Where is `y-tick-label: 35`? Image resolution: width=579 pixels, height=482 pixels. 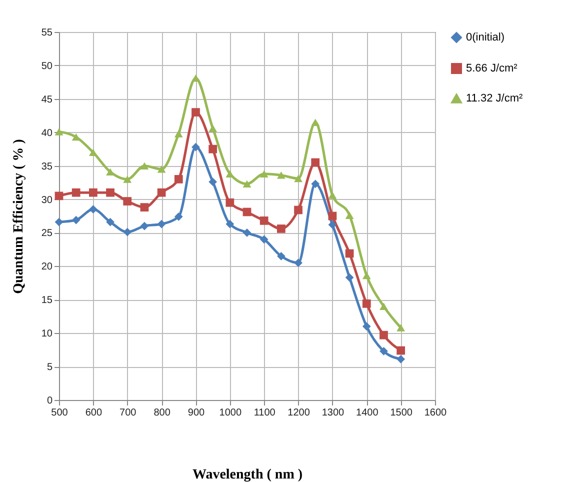 y-tick-label: 35 is located at coordinates (47, 166).